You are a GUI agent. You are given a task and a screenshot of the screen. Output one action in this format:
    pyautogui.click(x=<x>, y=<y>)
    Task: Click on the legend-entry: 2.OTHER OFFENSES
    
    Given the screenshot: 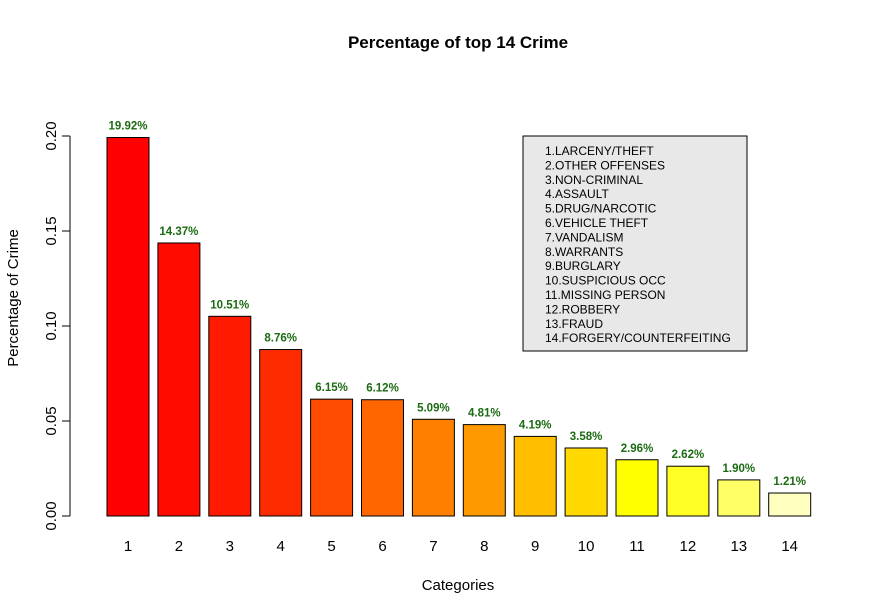 What is the action you would take?
    pyautogui.click(x=605, y=165)
    